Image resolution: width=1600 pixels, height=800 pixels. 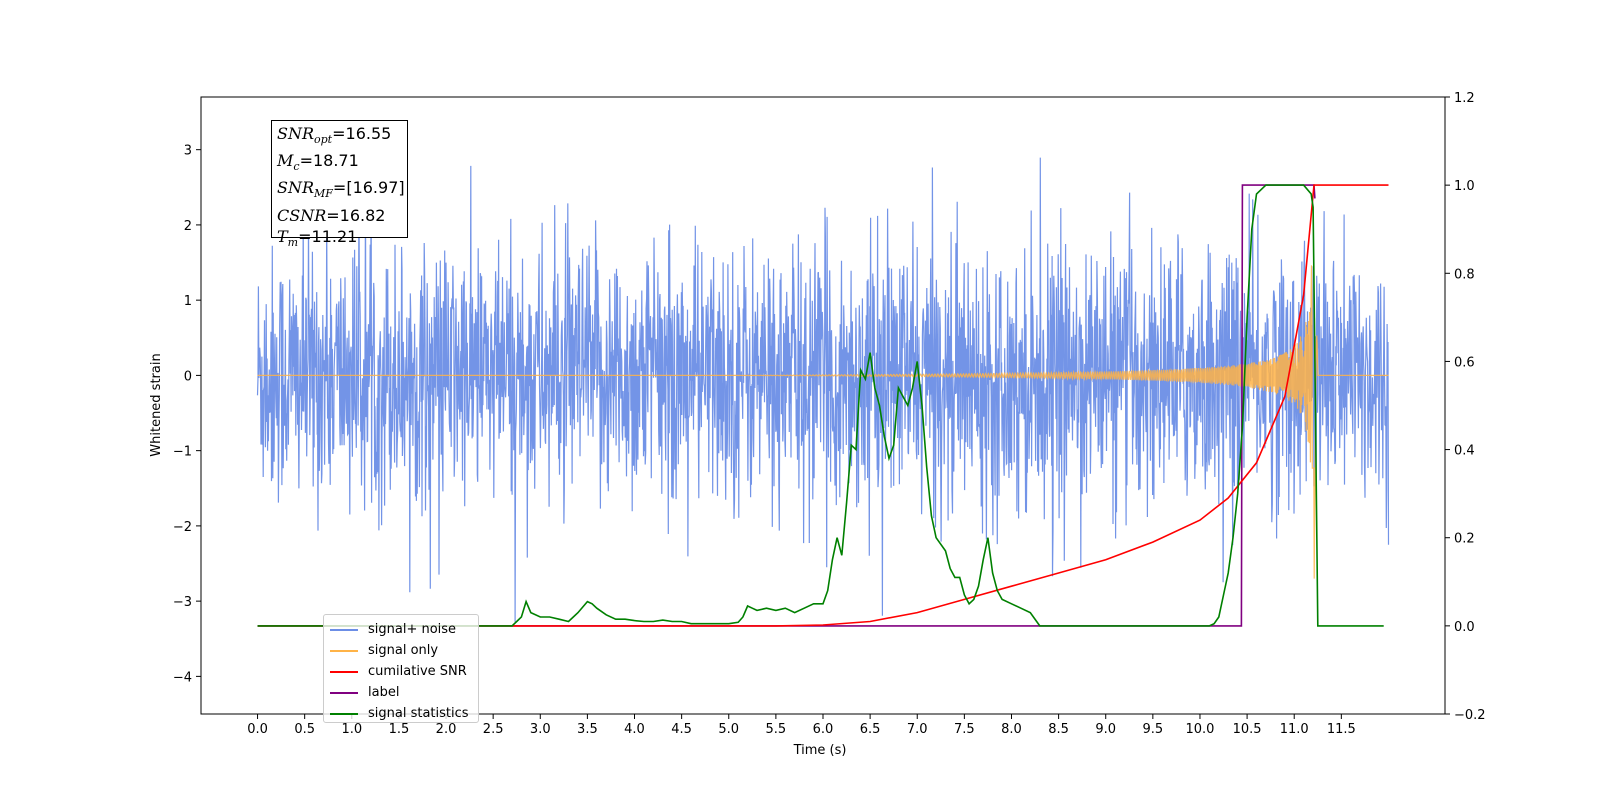 What do you see at coordinates (1011, 729) in the screenshot?
I see `x-tick-label: 8.0` at bounding box center [1011, 729].